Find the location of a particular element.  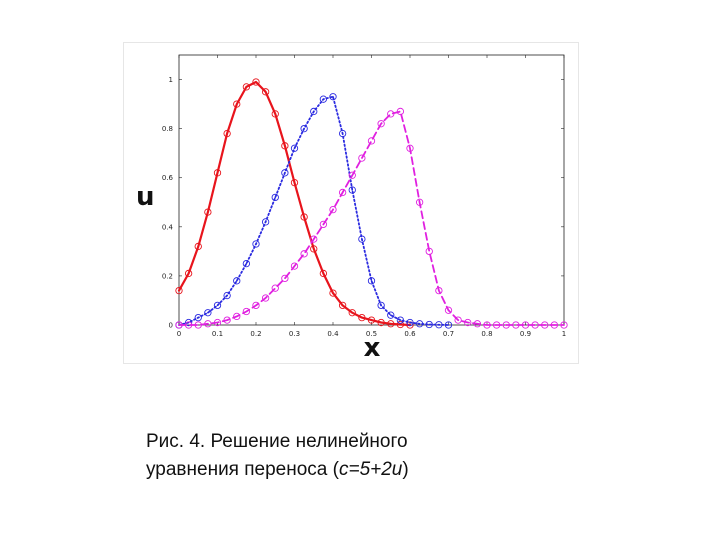

y-tick-label: 0.6 is located at coordinates (168, 178).